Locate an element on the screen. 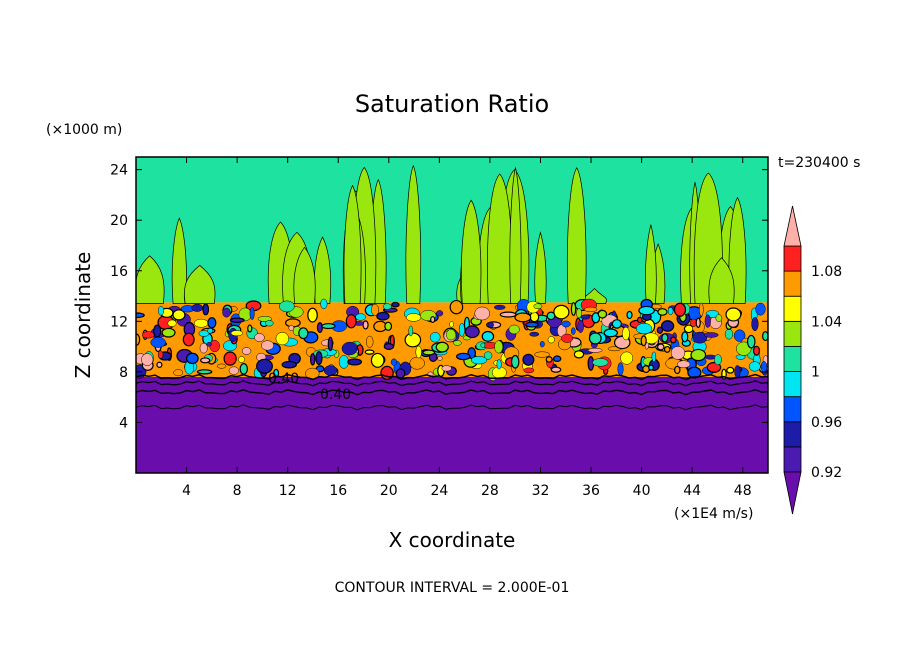 Image resolution: width=904 pixels, height=654 pixels. y-tick-label: 24 is located at coordinates (119, 171).